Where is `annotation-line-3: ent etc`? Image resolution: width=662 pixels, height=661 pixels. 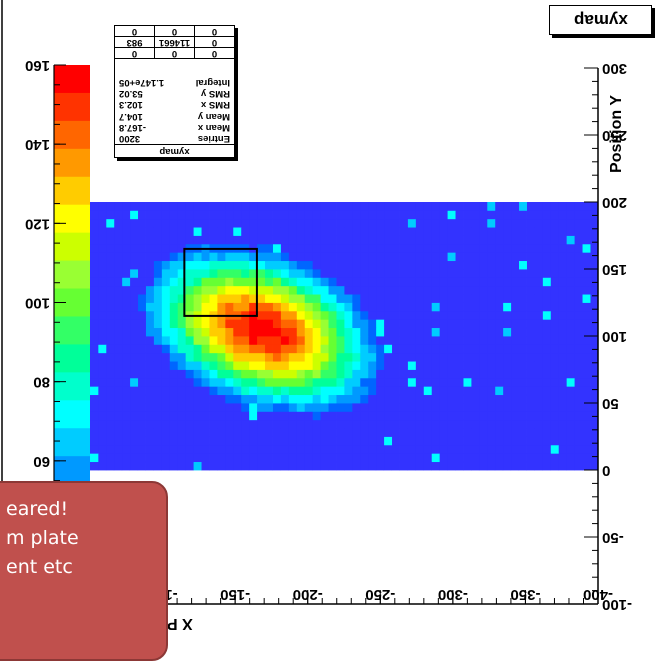 annotation-line-3: ent etc is located at coordinates (39, 567).